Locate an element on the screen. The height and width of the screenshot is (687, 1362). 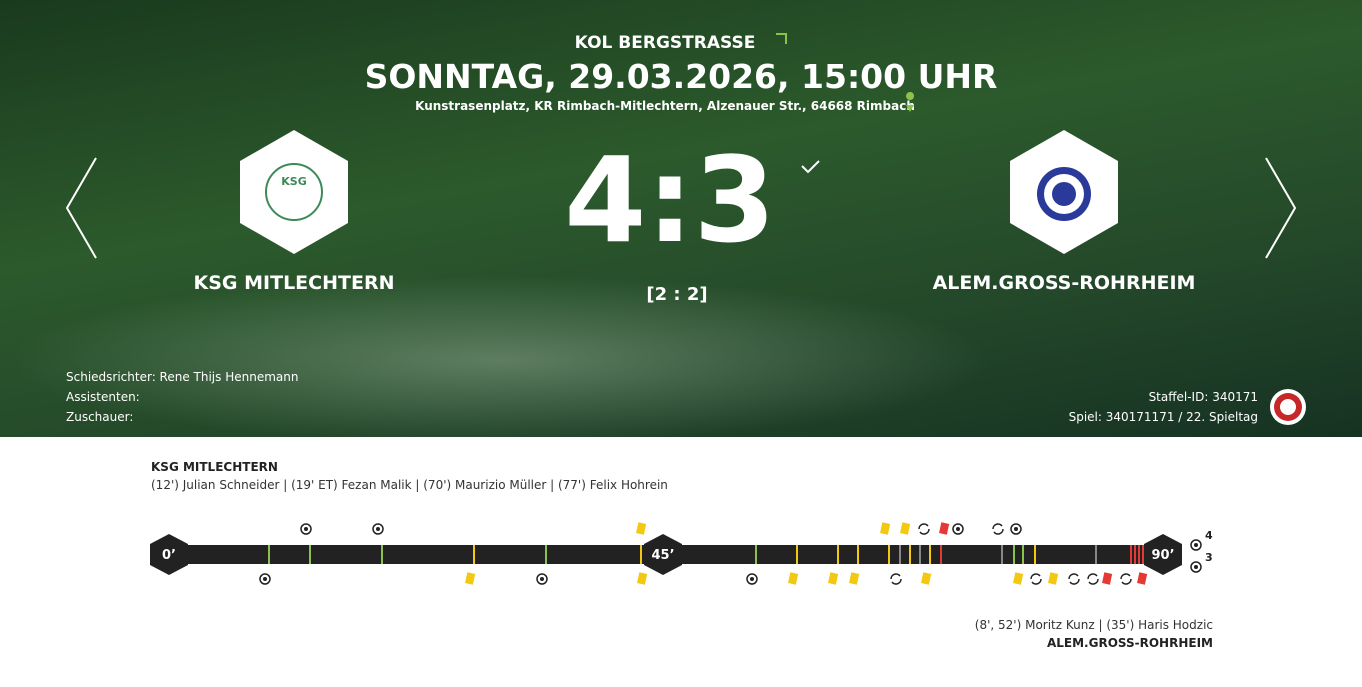
minute-label: 0’ is located at coordinates (169, 555).